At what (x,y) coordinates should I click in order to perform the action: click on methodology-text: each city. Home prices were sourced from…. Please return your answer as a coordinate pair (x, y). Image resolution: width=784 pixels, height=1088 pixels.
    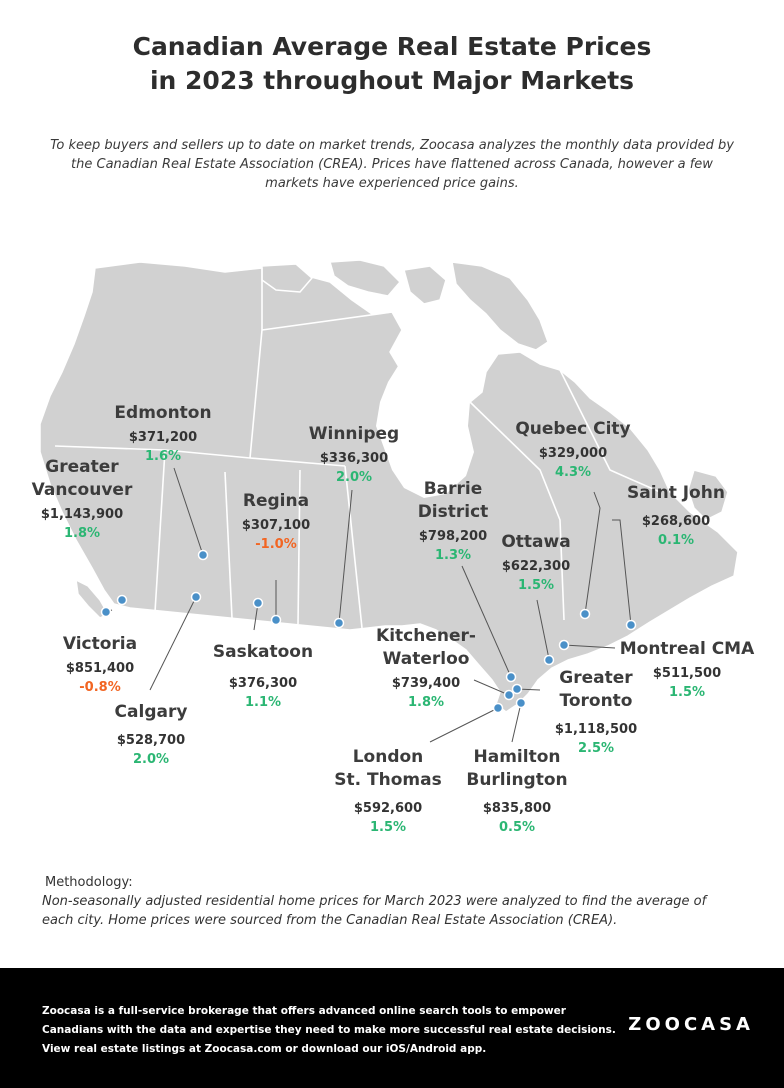
    Looking at the image, I should click on (330, 920).